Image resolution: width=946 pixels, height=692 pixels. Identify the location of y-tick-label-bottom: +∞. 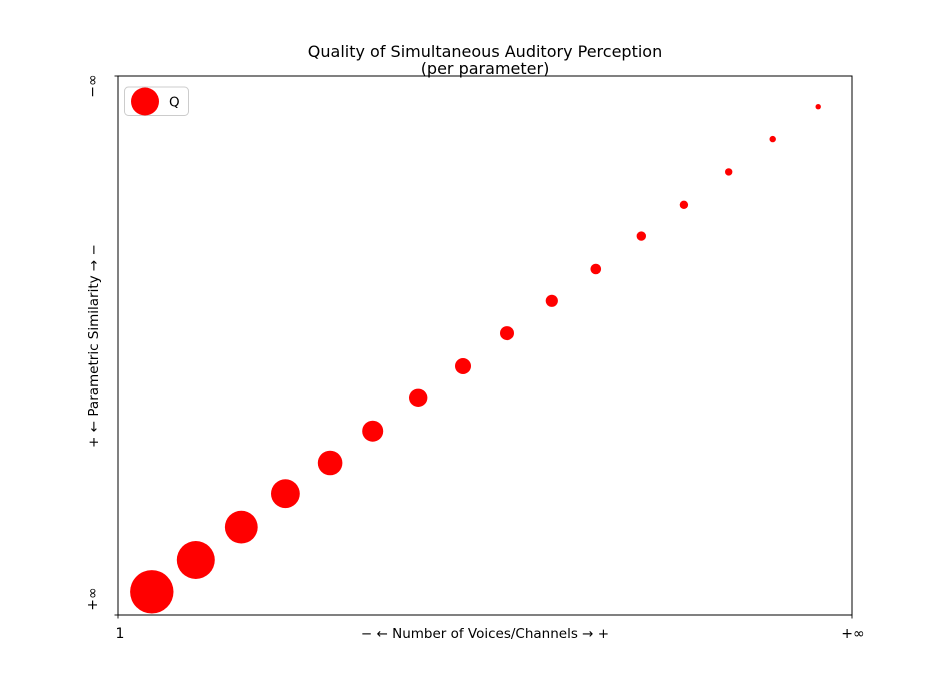
(93, 598).